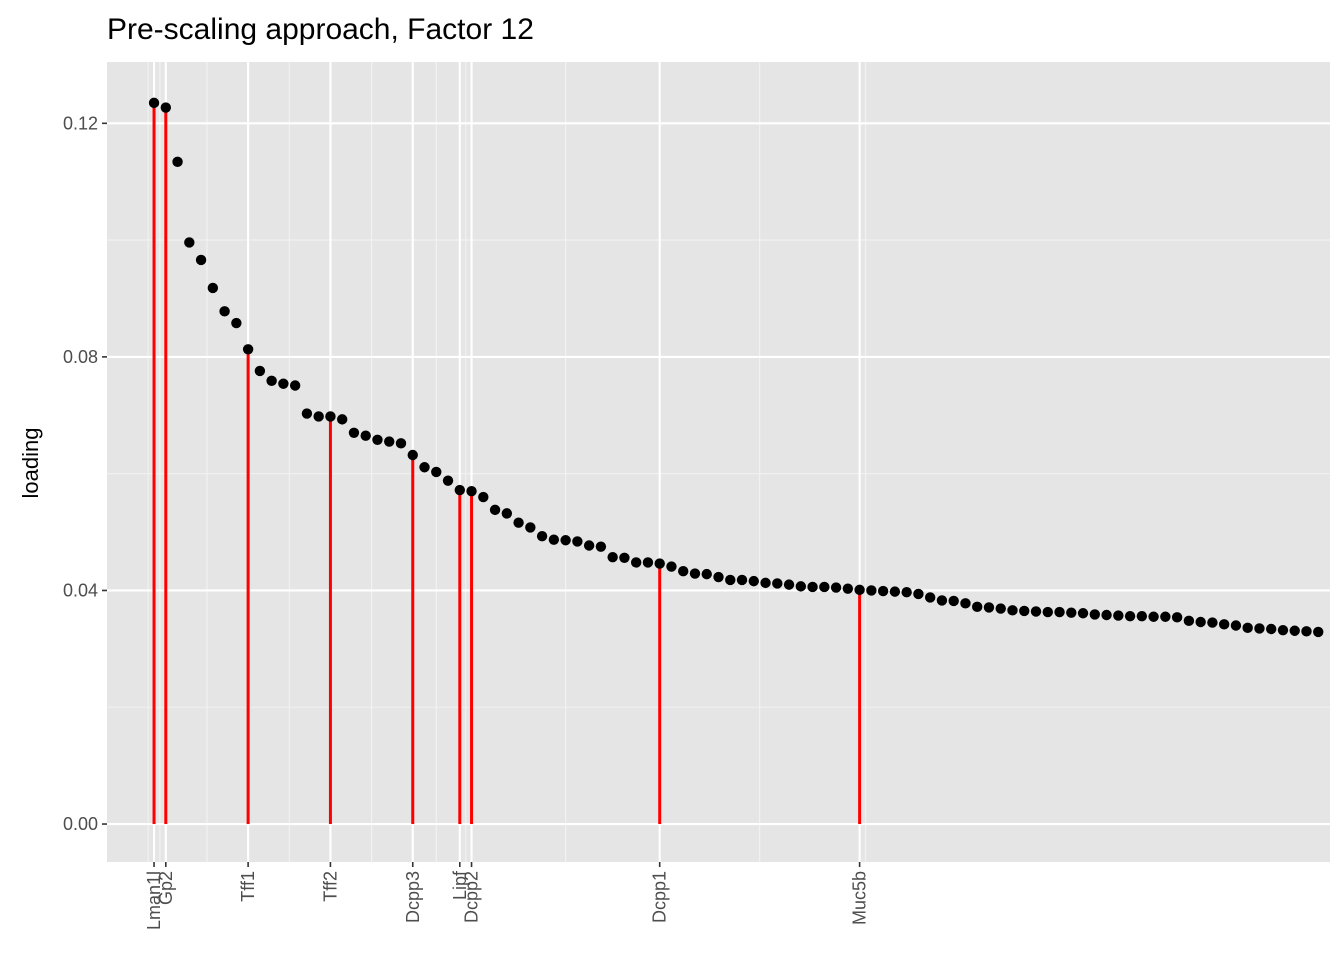 This screenshot has height=960, width=1344. I want to click on x-tick-label-muc5b: Muc5b, so click(860, 898).